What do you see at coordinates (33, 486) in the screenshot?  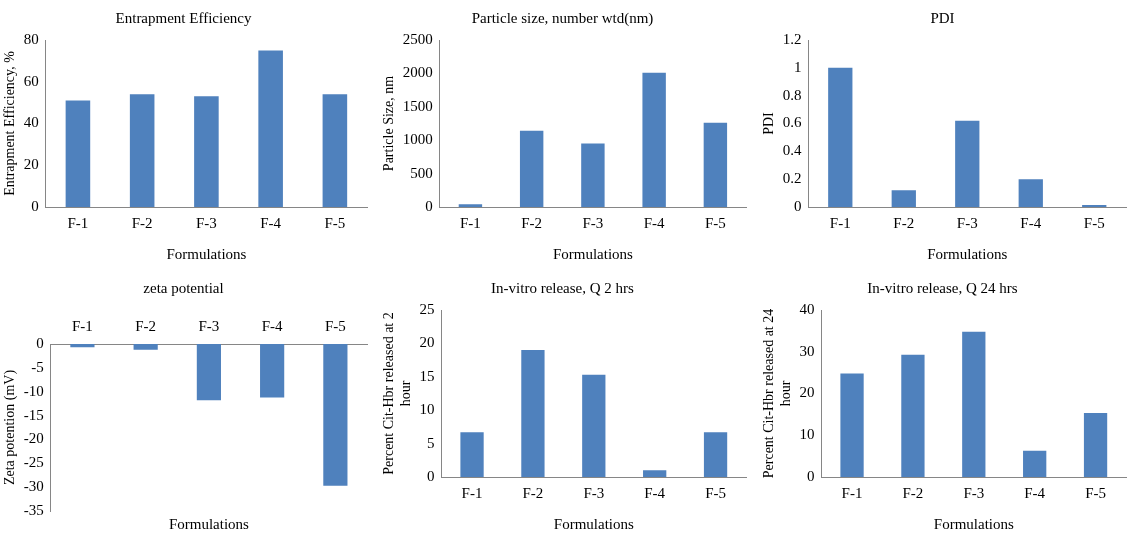 I see `y-tick-label: -30` at bounding box center [33, 486].